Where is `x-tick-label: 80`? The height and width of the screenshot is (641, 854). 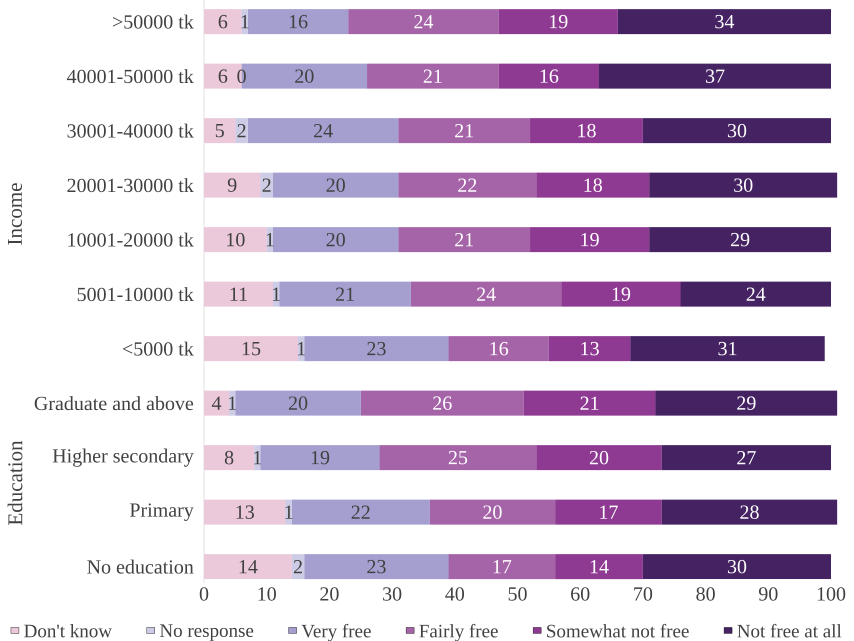 x-tick-label: 80 is located at coordinates (705, 594).